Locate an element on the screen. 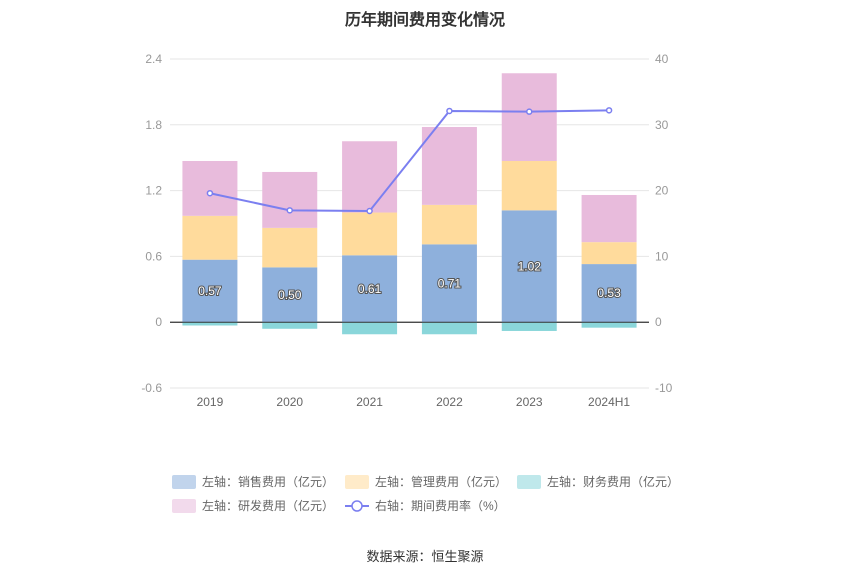  right-axis-tick: -10 is located at coordinates (664, 388).